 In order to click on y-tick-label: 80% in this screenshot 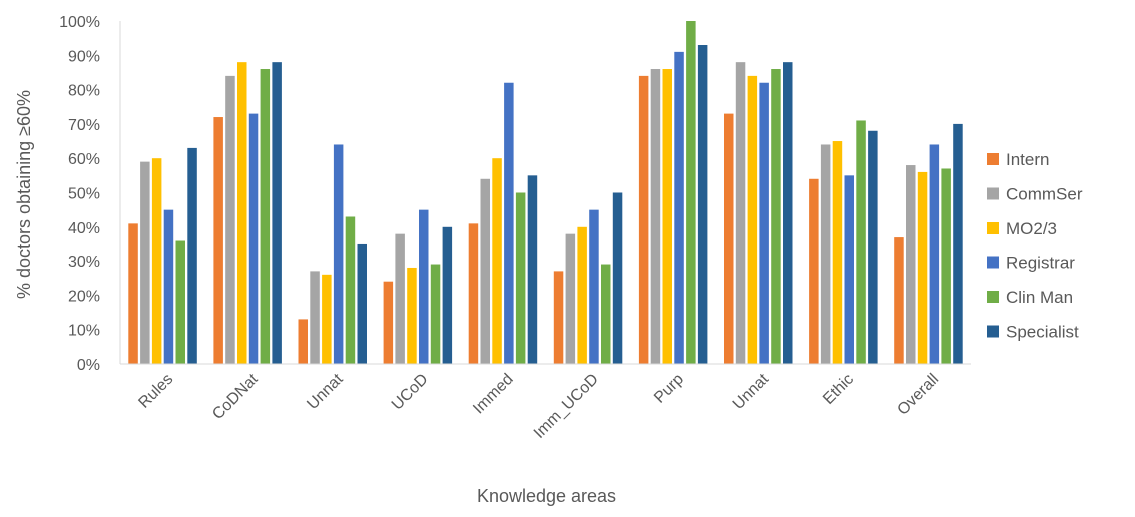, I will do `click(84, 91)`.